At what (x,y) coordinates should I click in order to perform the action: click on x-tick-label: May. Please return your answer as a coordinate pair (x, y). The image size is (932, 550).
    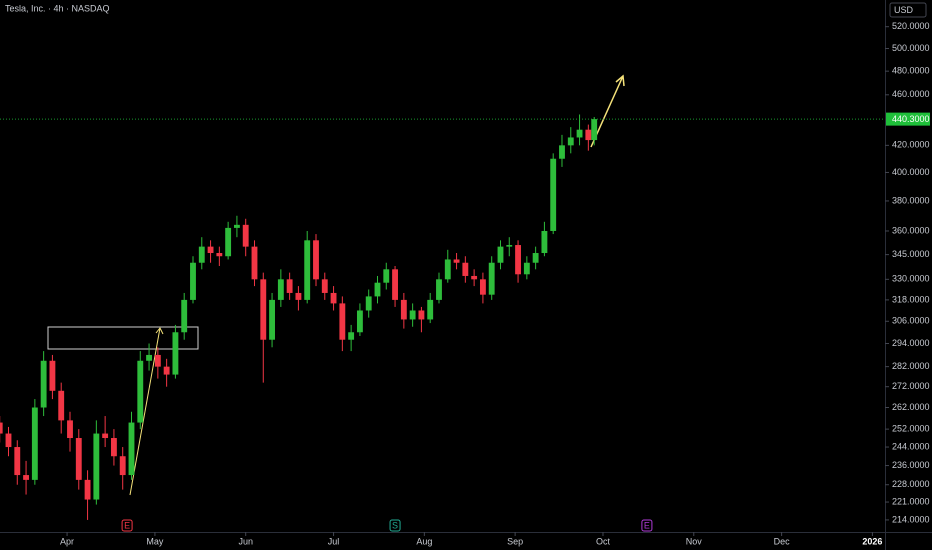
    Looking at the image, I should click on (155, 541).